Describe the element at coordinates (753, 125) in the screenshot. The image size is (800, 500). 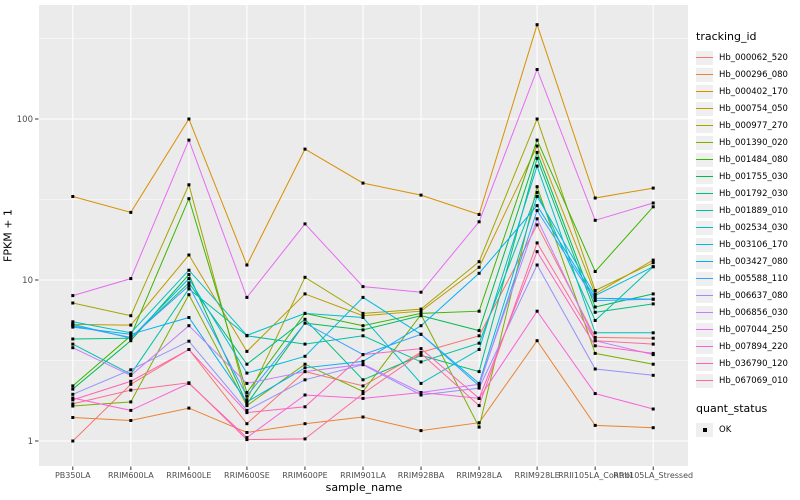
I see `legend-item-label: Hb_000977_270` at that location.